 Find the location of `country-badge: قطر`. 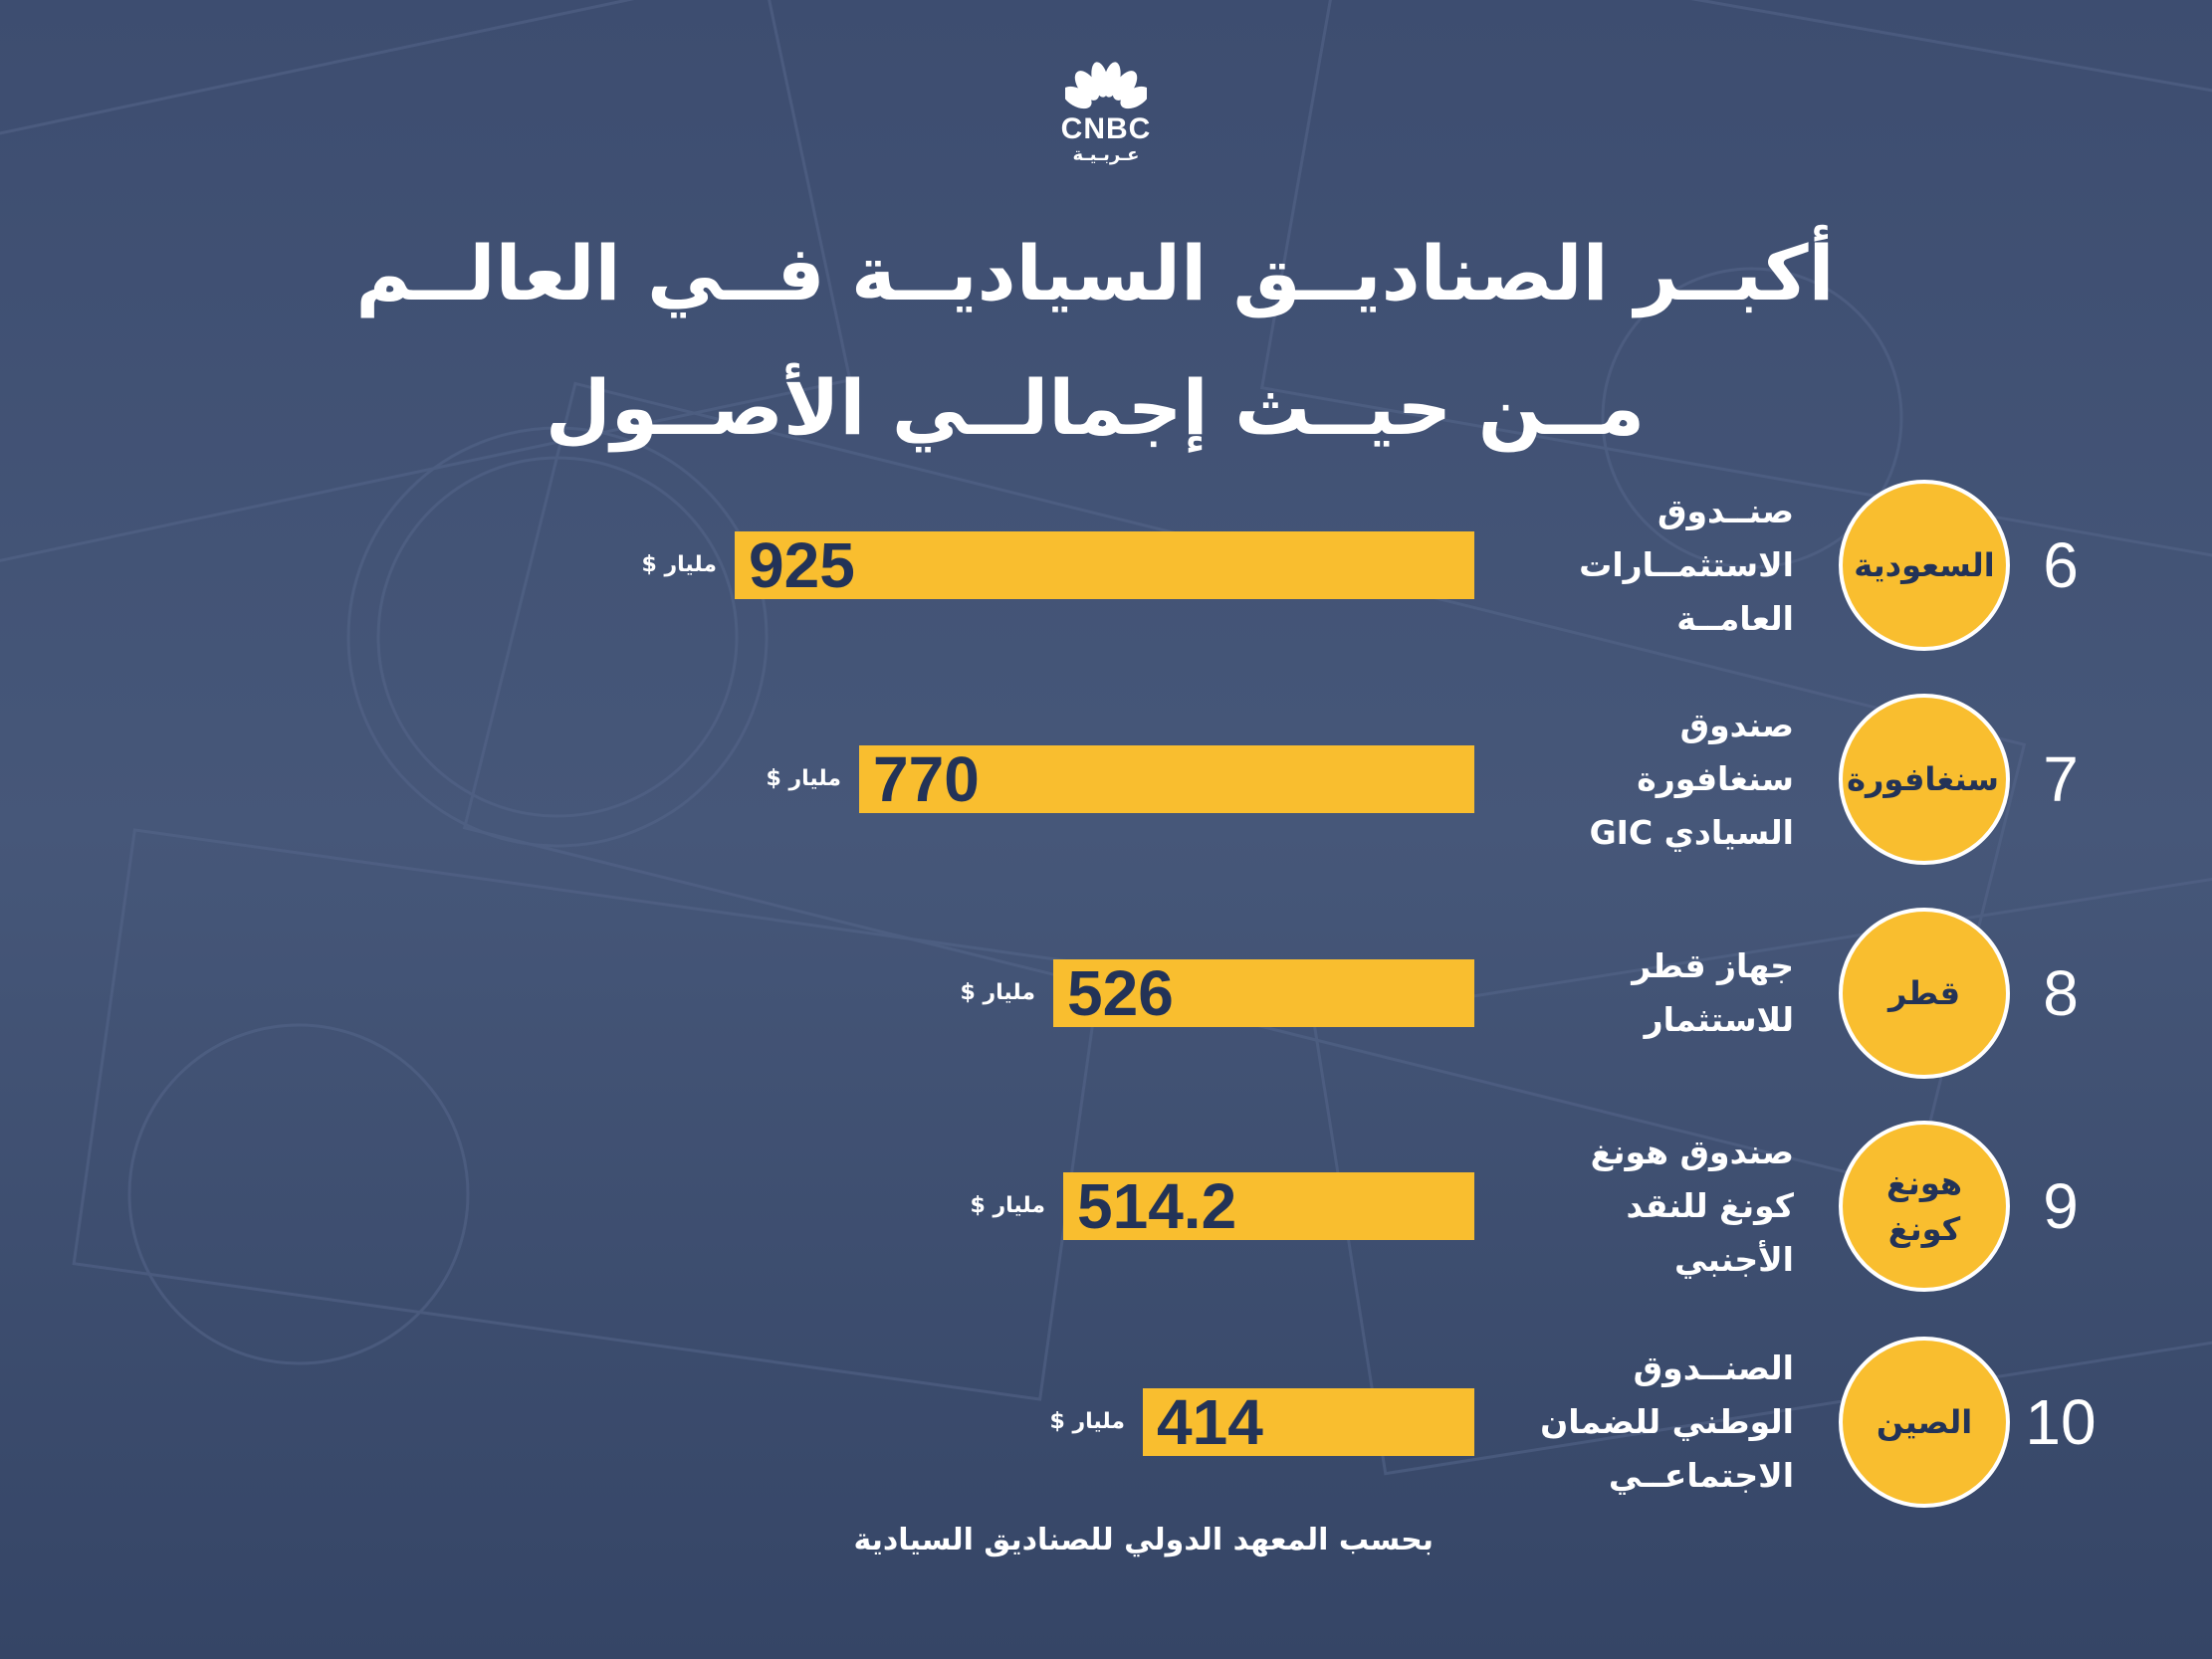

country-badge: قطر is located at coordinates (1924, 993).